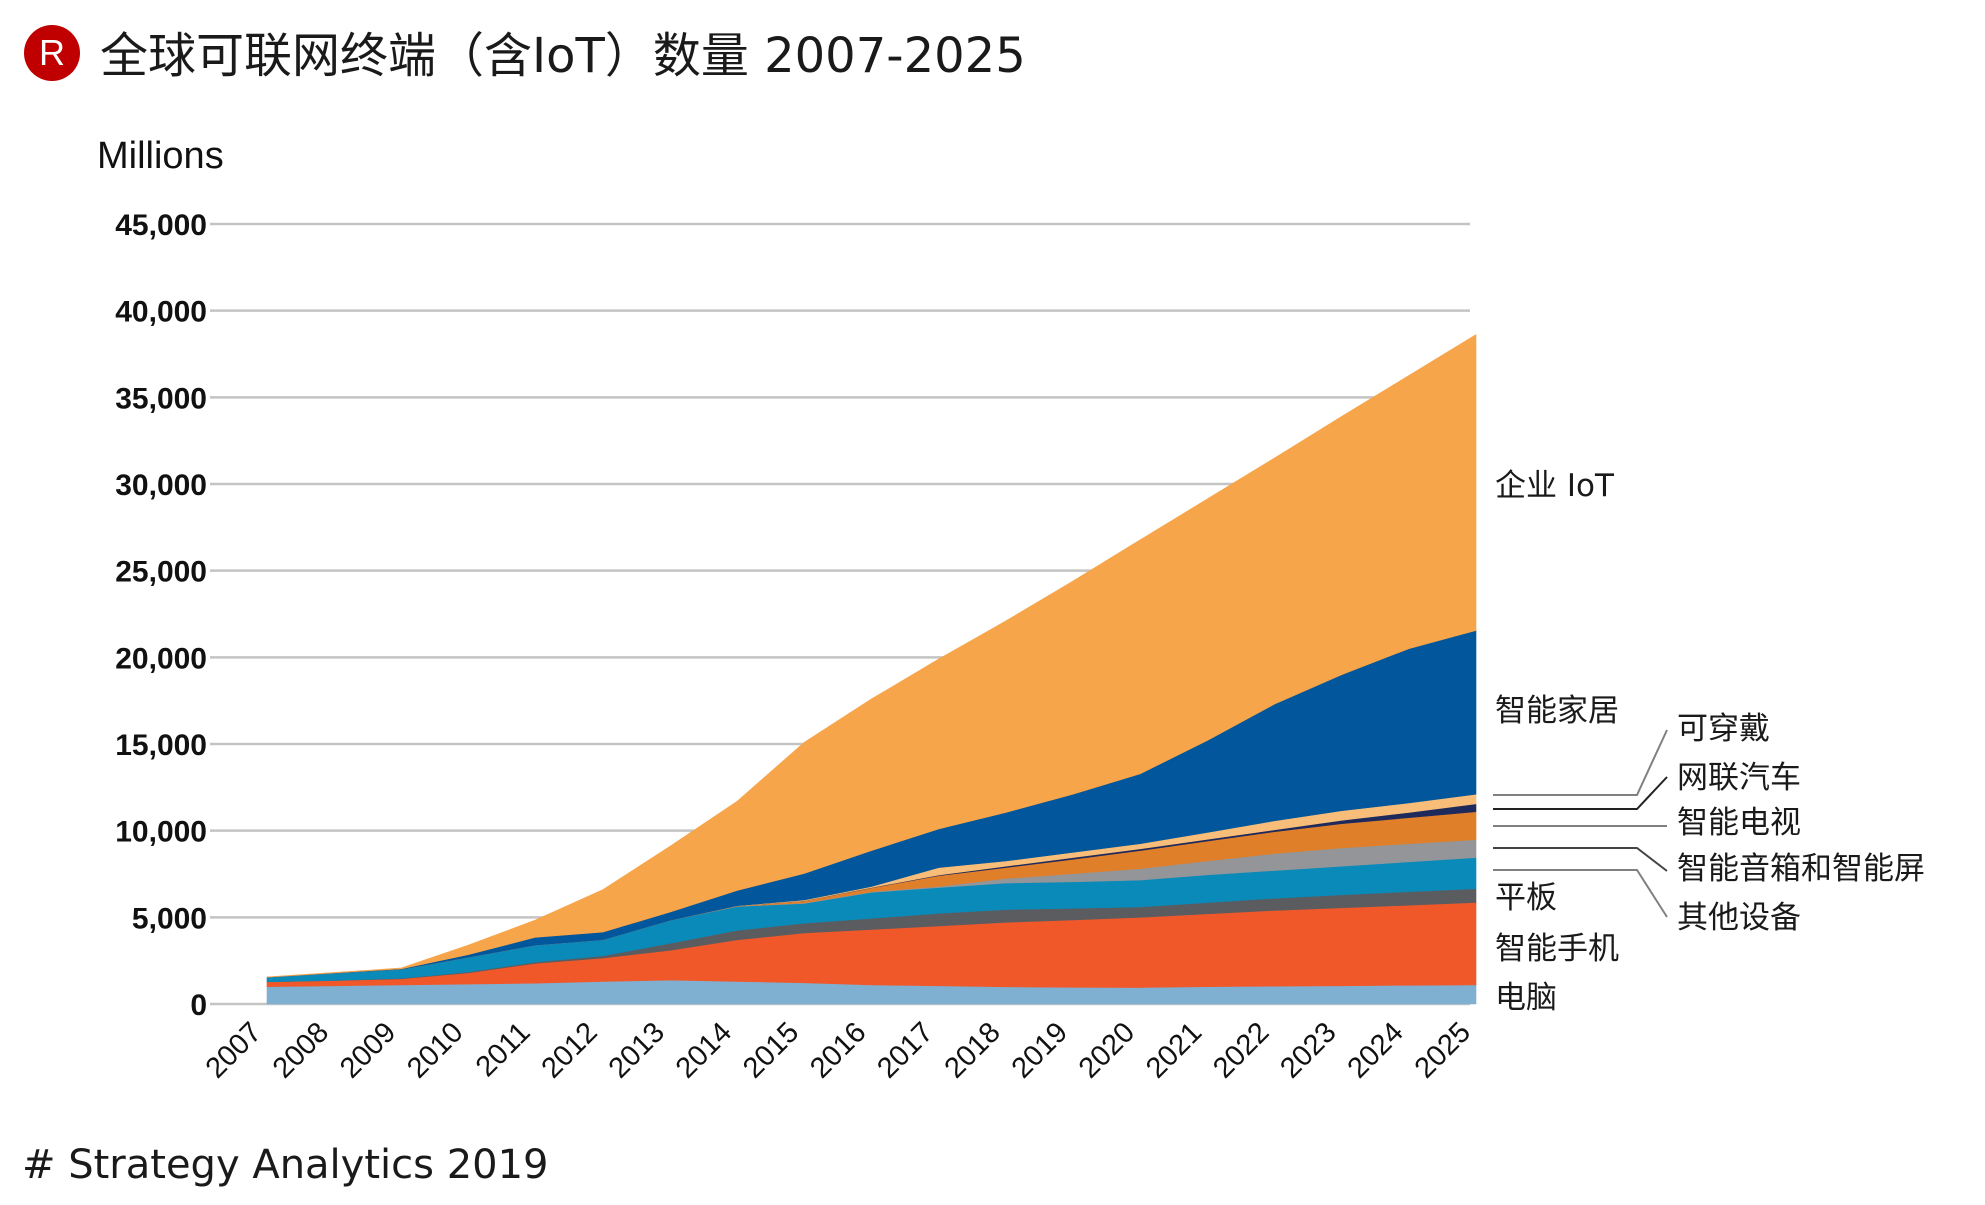  What do you see at coordinates (435, 1050) in the screenshot?
I see `x-tick-label: 2010` at bounding box center [435, 1050].